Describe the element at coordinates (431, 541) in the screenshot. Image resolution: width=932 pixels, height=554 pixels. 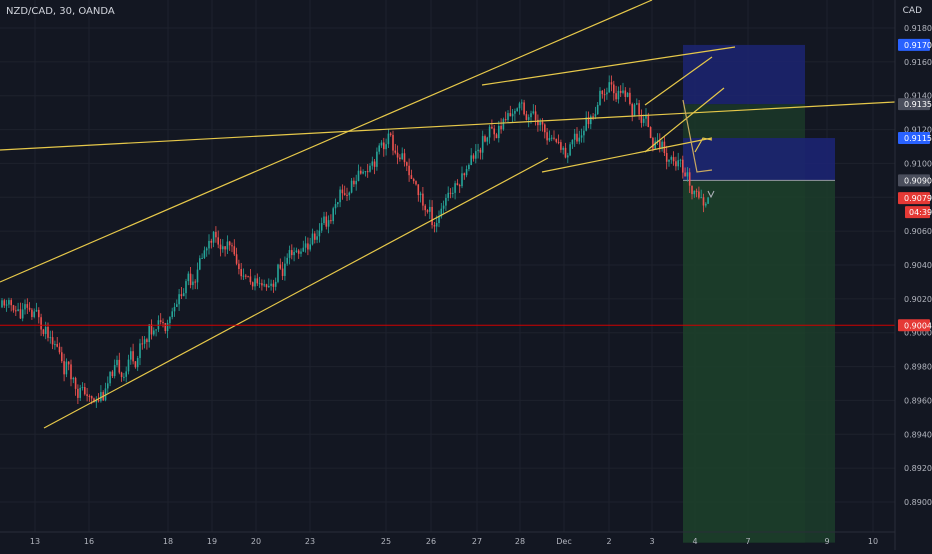
I see `x-tick-label: 26` at that location.